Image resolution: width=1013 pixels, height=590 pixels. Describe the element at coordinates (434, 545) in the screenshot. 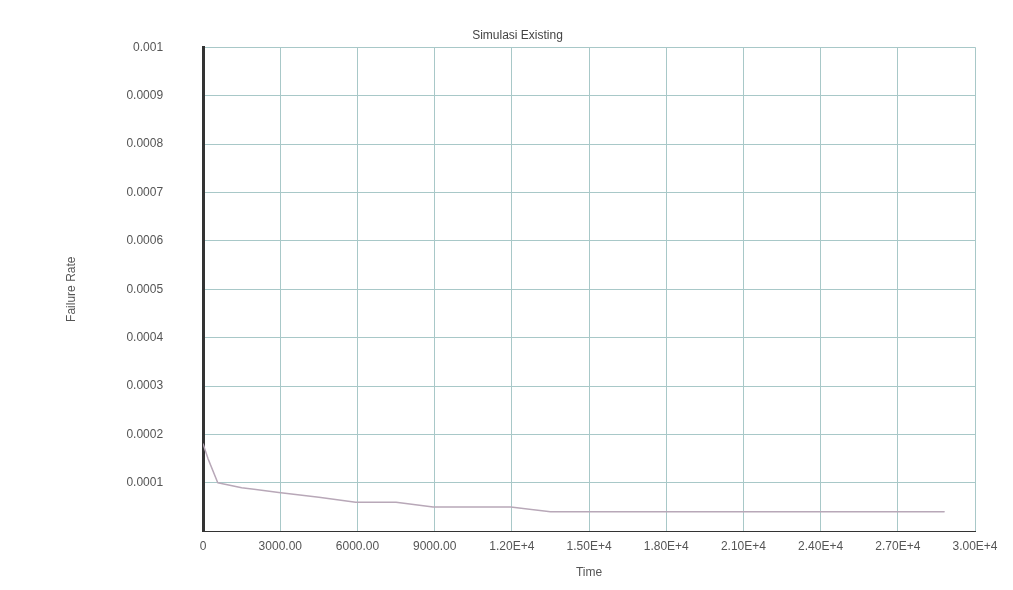

I see `x-tick-label: 9000.00` at that location.